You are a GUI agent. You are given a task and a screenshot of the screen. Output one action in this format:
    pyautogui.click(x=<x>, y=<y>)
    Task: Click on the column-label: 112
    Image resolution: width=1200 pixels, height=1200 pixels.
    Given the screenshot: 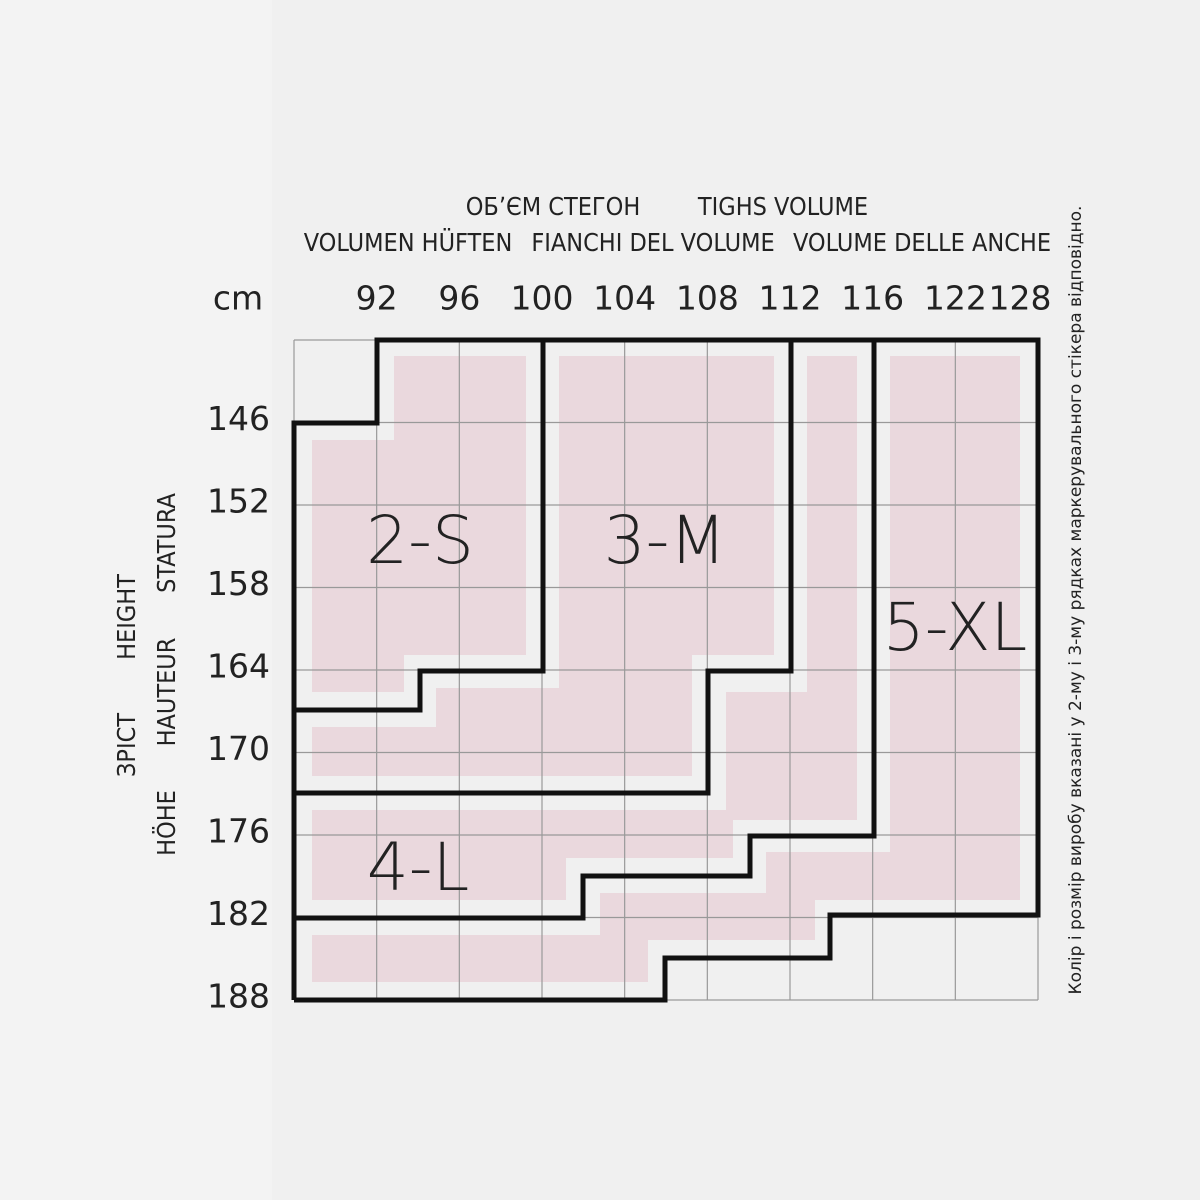 What is the action you would take?
    pyautogui.click(x=790, y=298)
    